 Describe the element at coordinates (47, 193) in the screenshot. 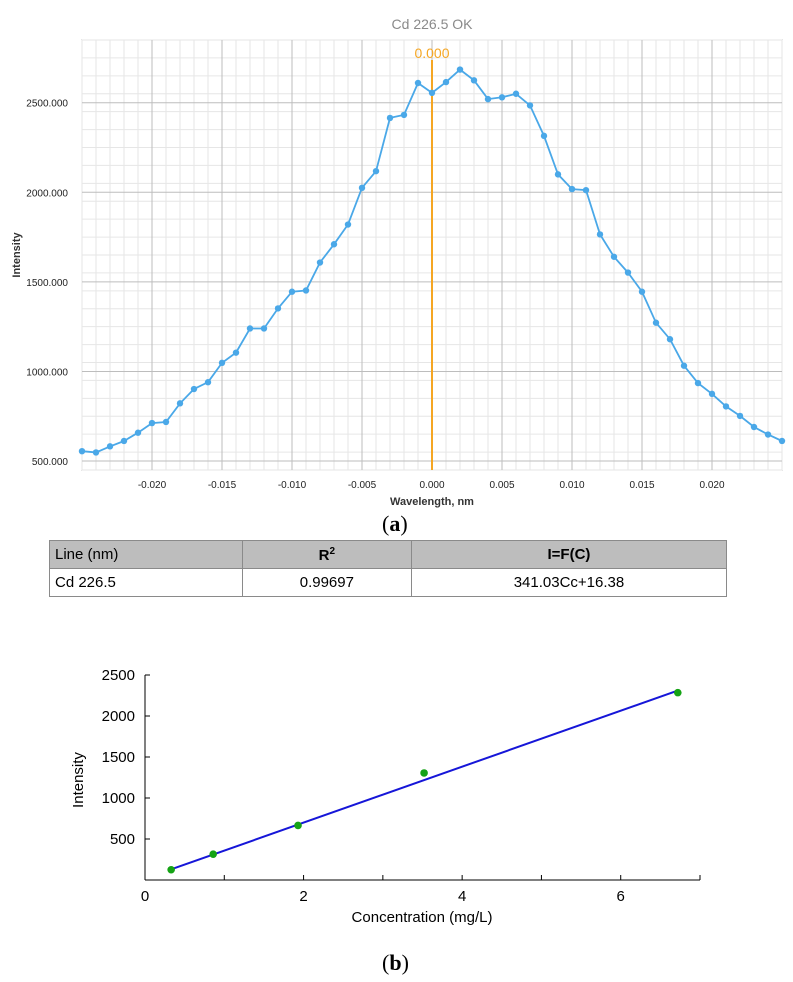

I see `y-tick-label: 2000.000` at that location.